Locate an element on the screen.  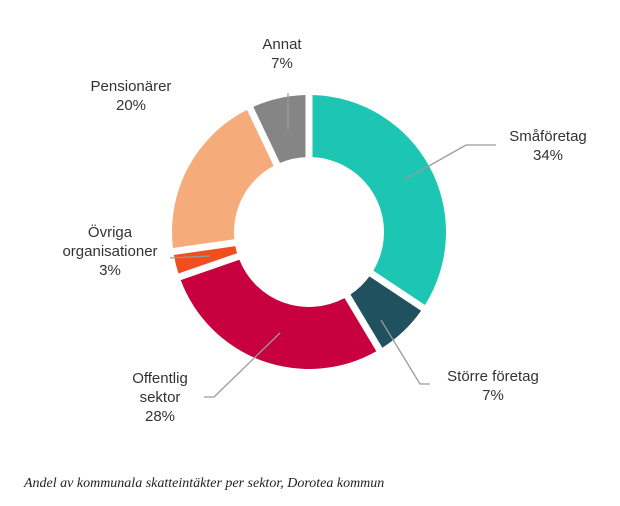
slice-percent: 20% is located at coordinates (131, 105).